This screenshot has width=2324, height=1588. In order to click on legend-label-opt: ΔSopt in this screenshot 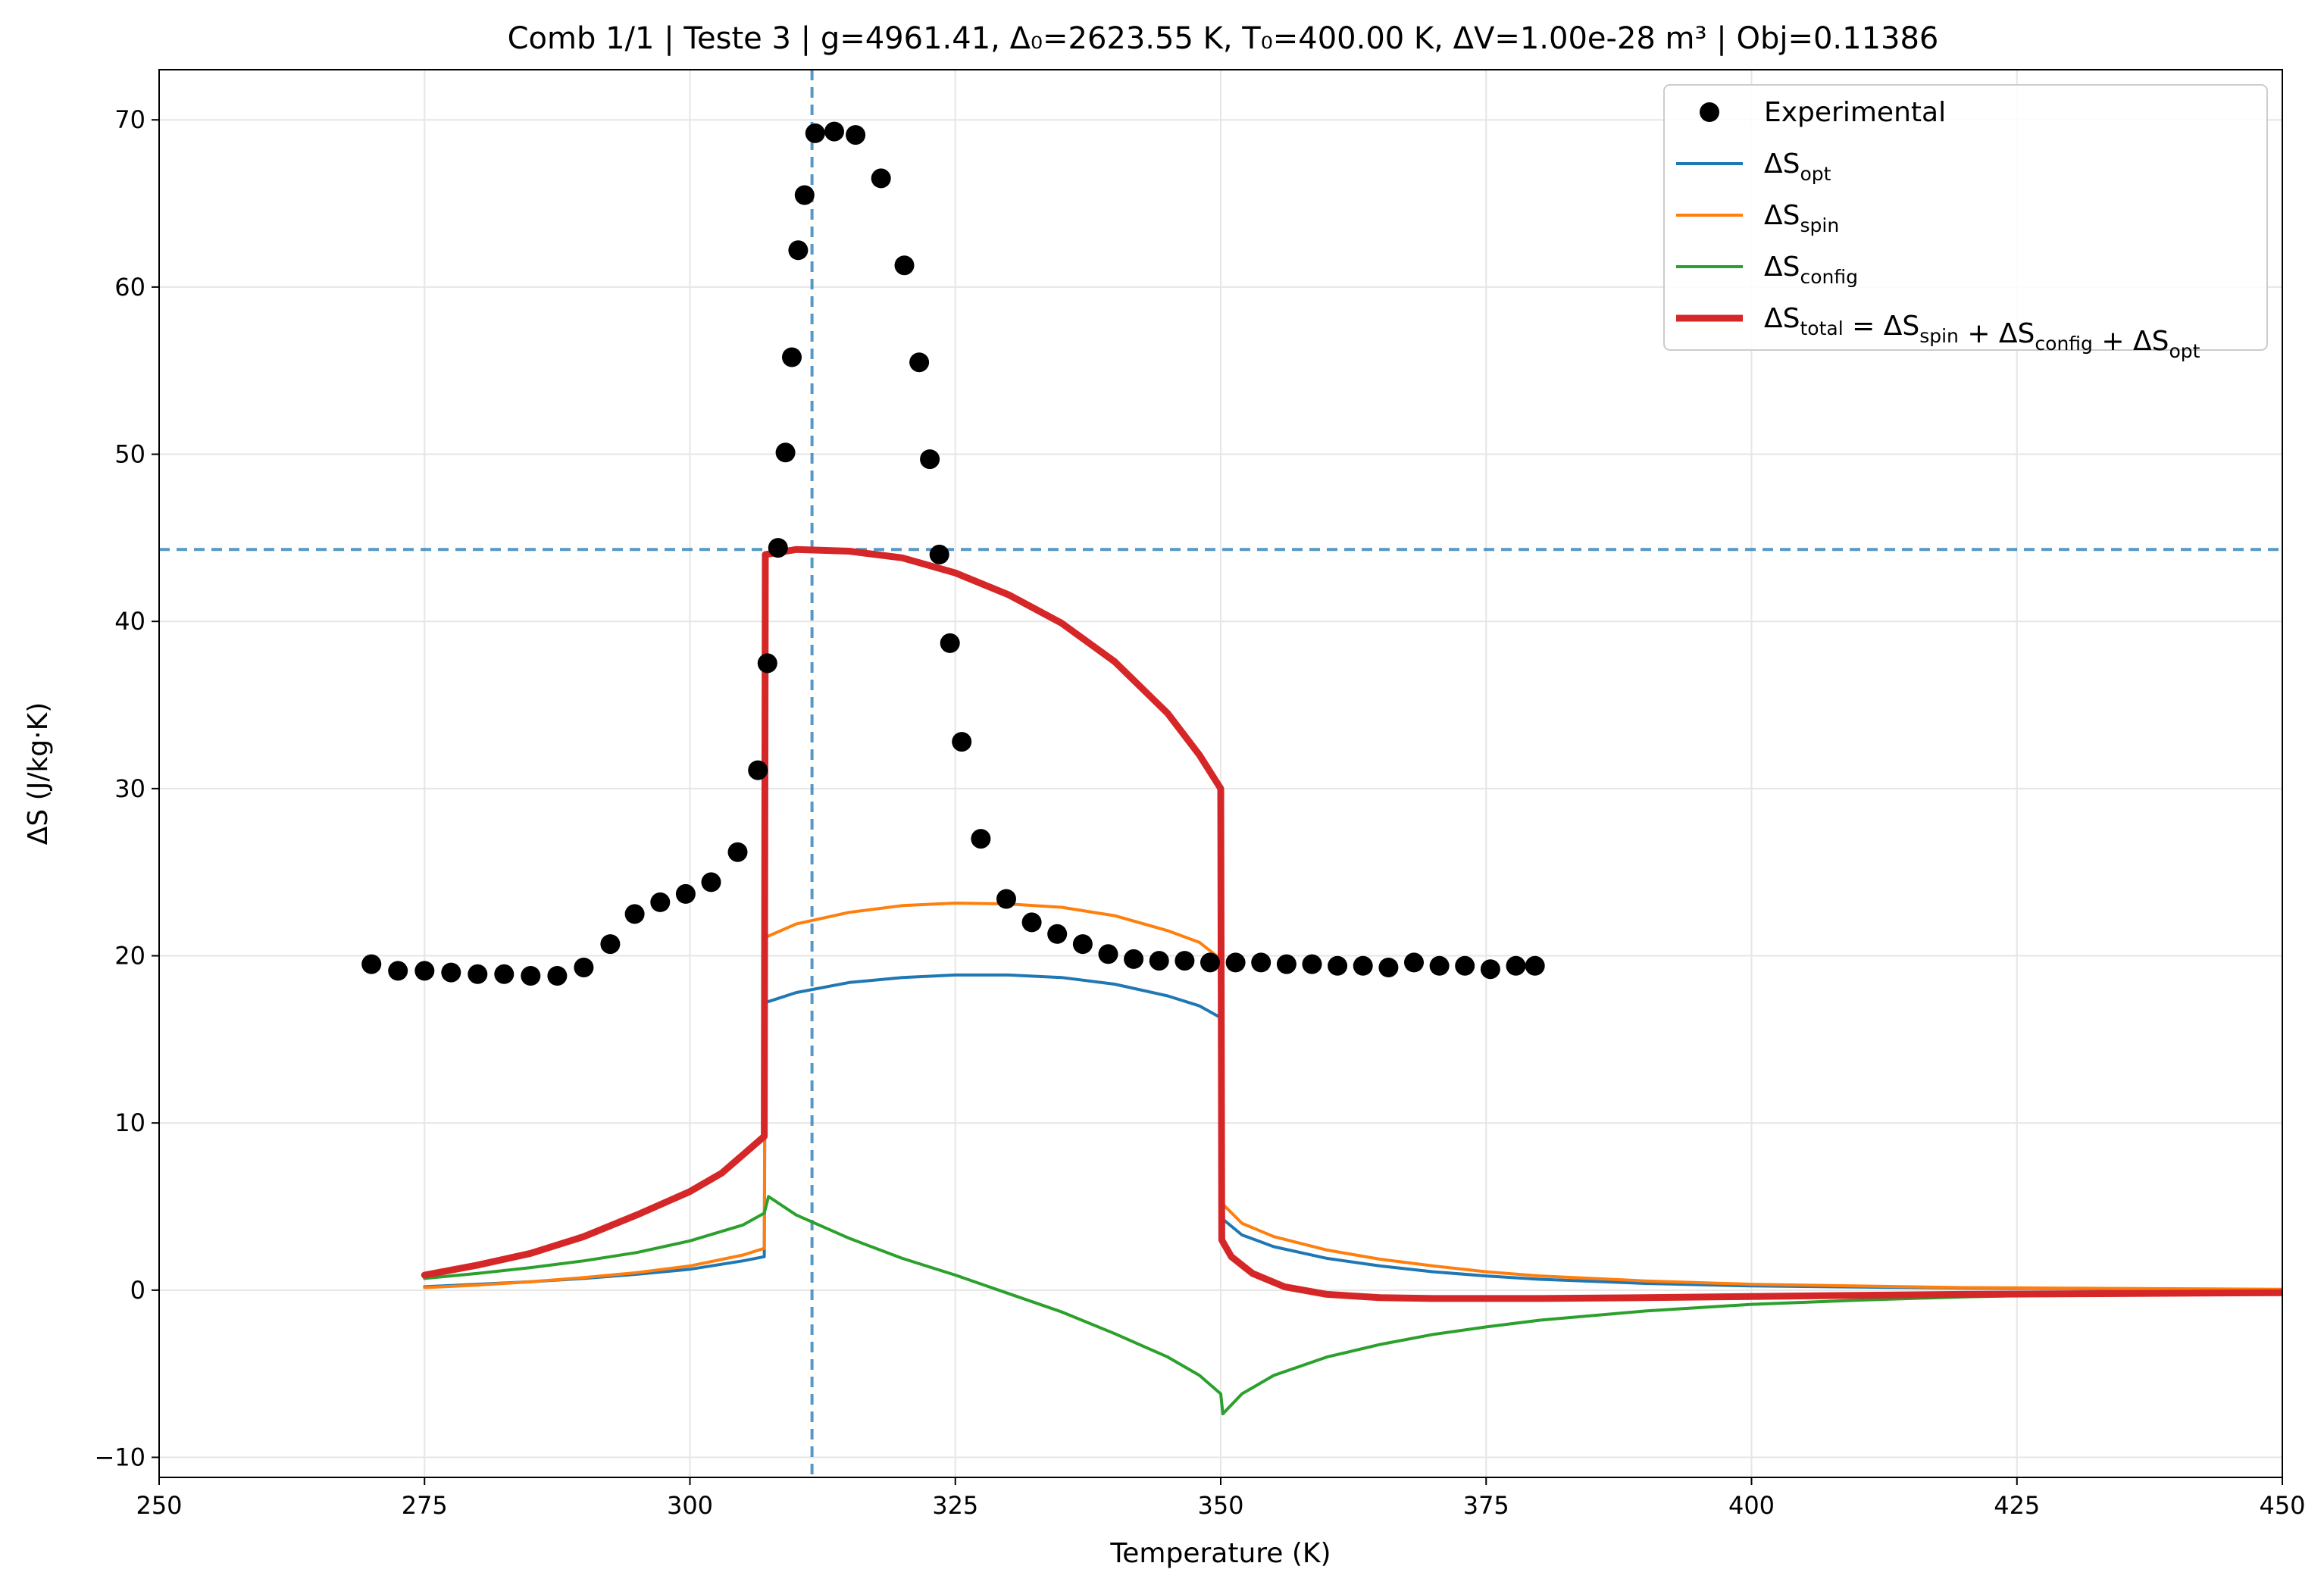, I will do `click(1798, 166)`.